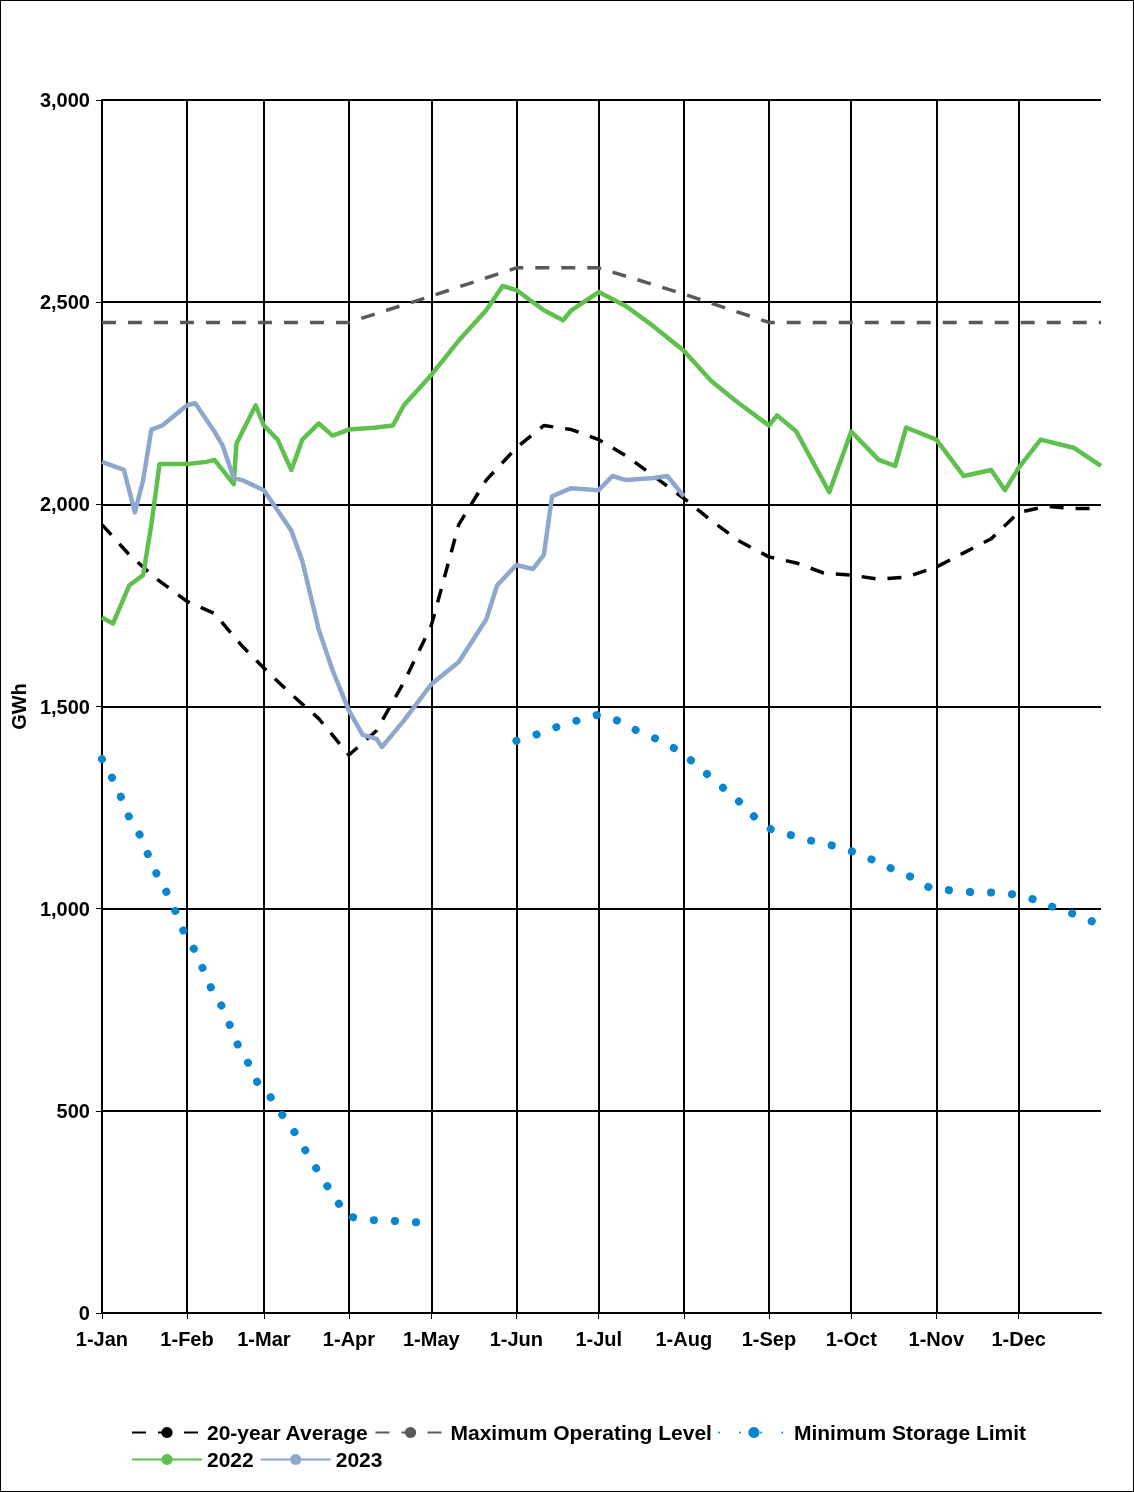 Image resolution: width=1134 pixels, height=1492 pixels. What do you see at coordinates (431, 1339) in the screenshot?
I see `x-tick-label: 1-May` at bounding box center [431, 1339].